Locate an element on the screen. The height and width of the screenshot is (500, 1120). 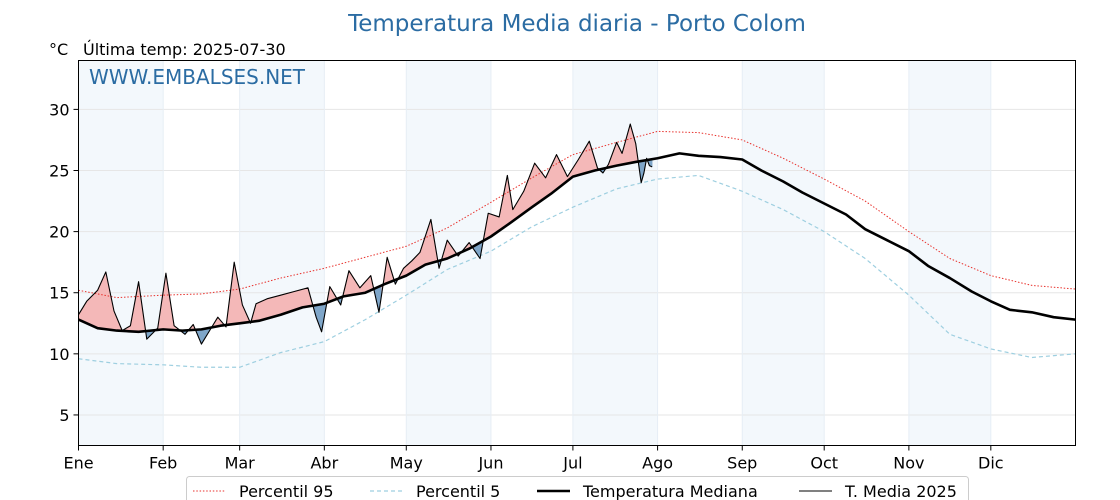
y-tick-label: 30 is located at coordinates (59, 109).